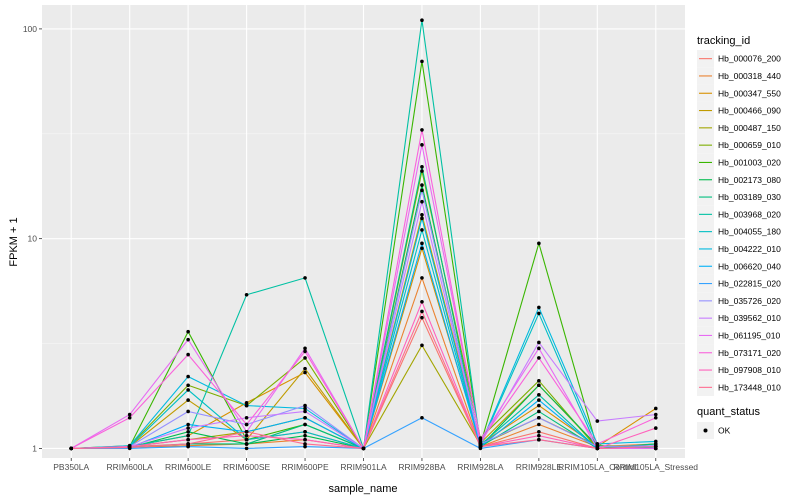 This screenshot has width=800, height=500. What do you see at coordinates (749, 180) in the screenshot?
I see `legend-label: Hb_002173_080` at bounding box center [749, 180].